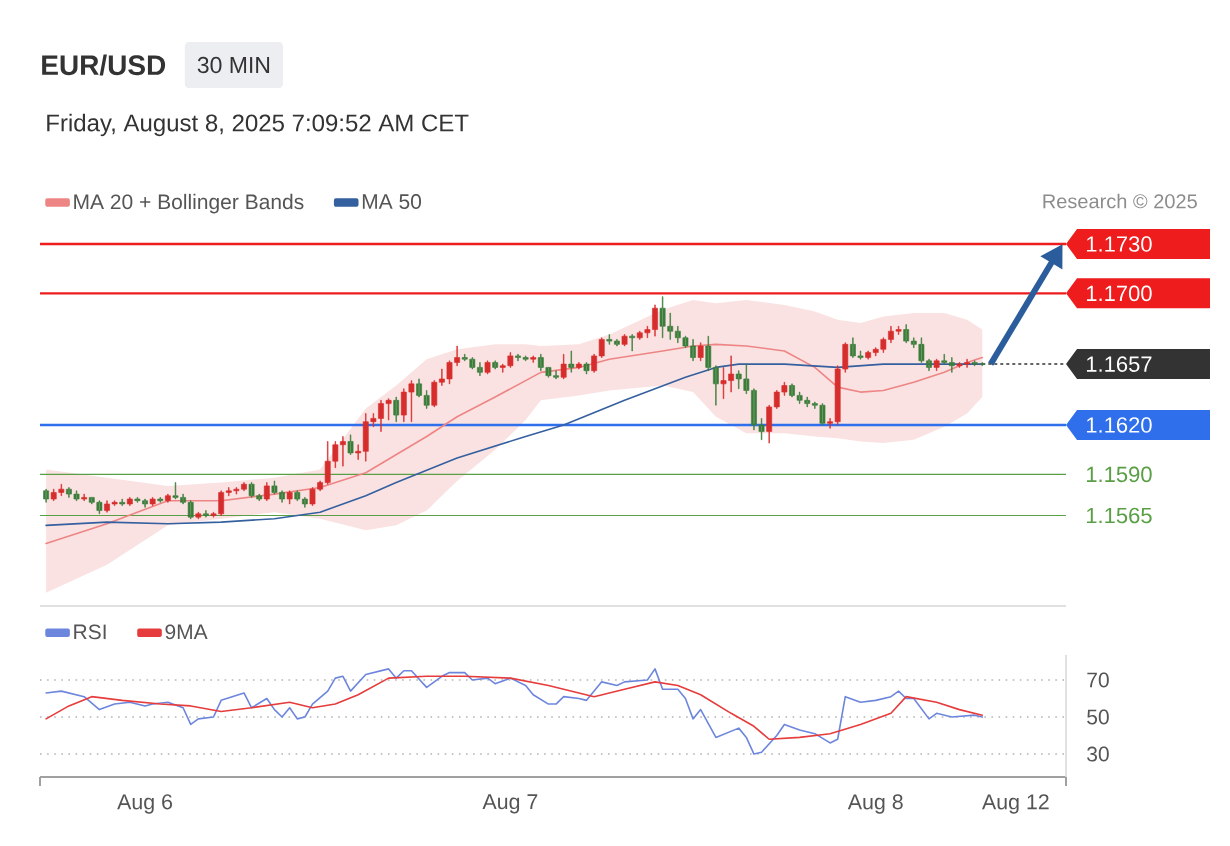 The image size is (1230, 846). Describe the element at coordinates (145, 804) in the screenshot. I see `x-tick-label: Aug 6` at that location.